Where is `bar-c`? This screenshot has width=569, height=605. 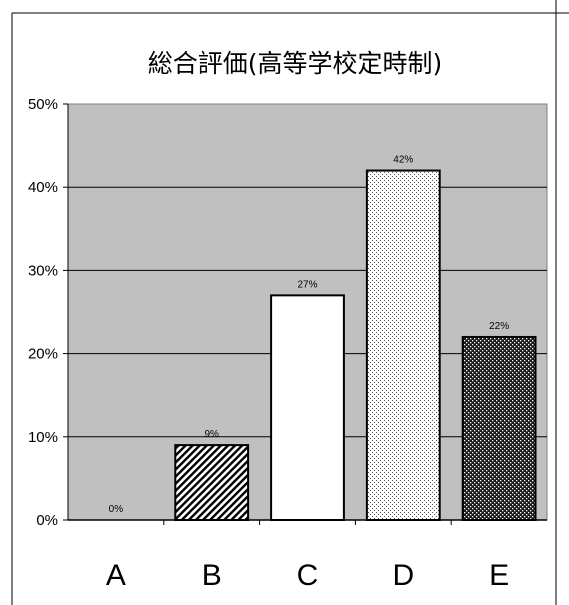 bar-c is located at coordinates (307, 407).